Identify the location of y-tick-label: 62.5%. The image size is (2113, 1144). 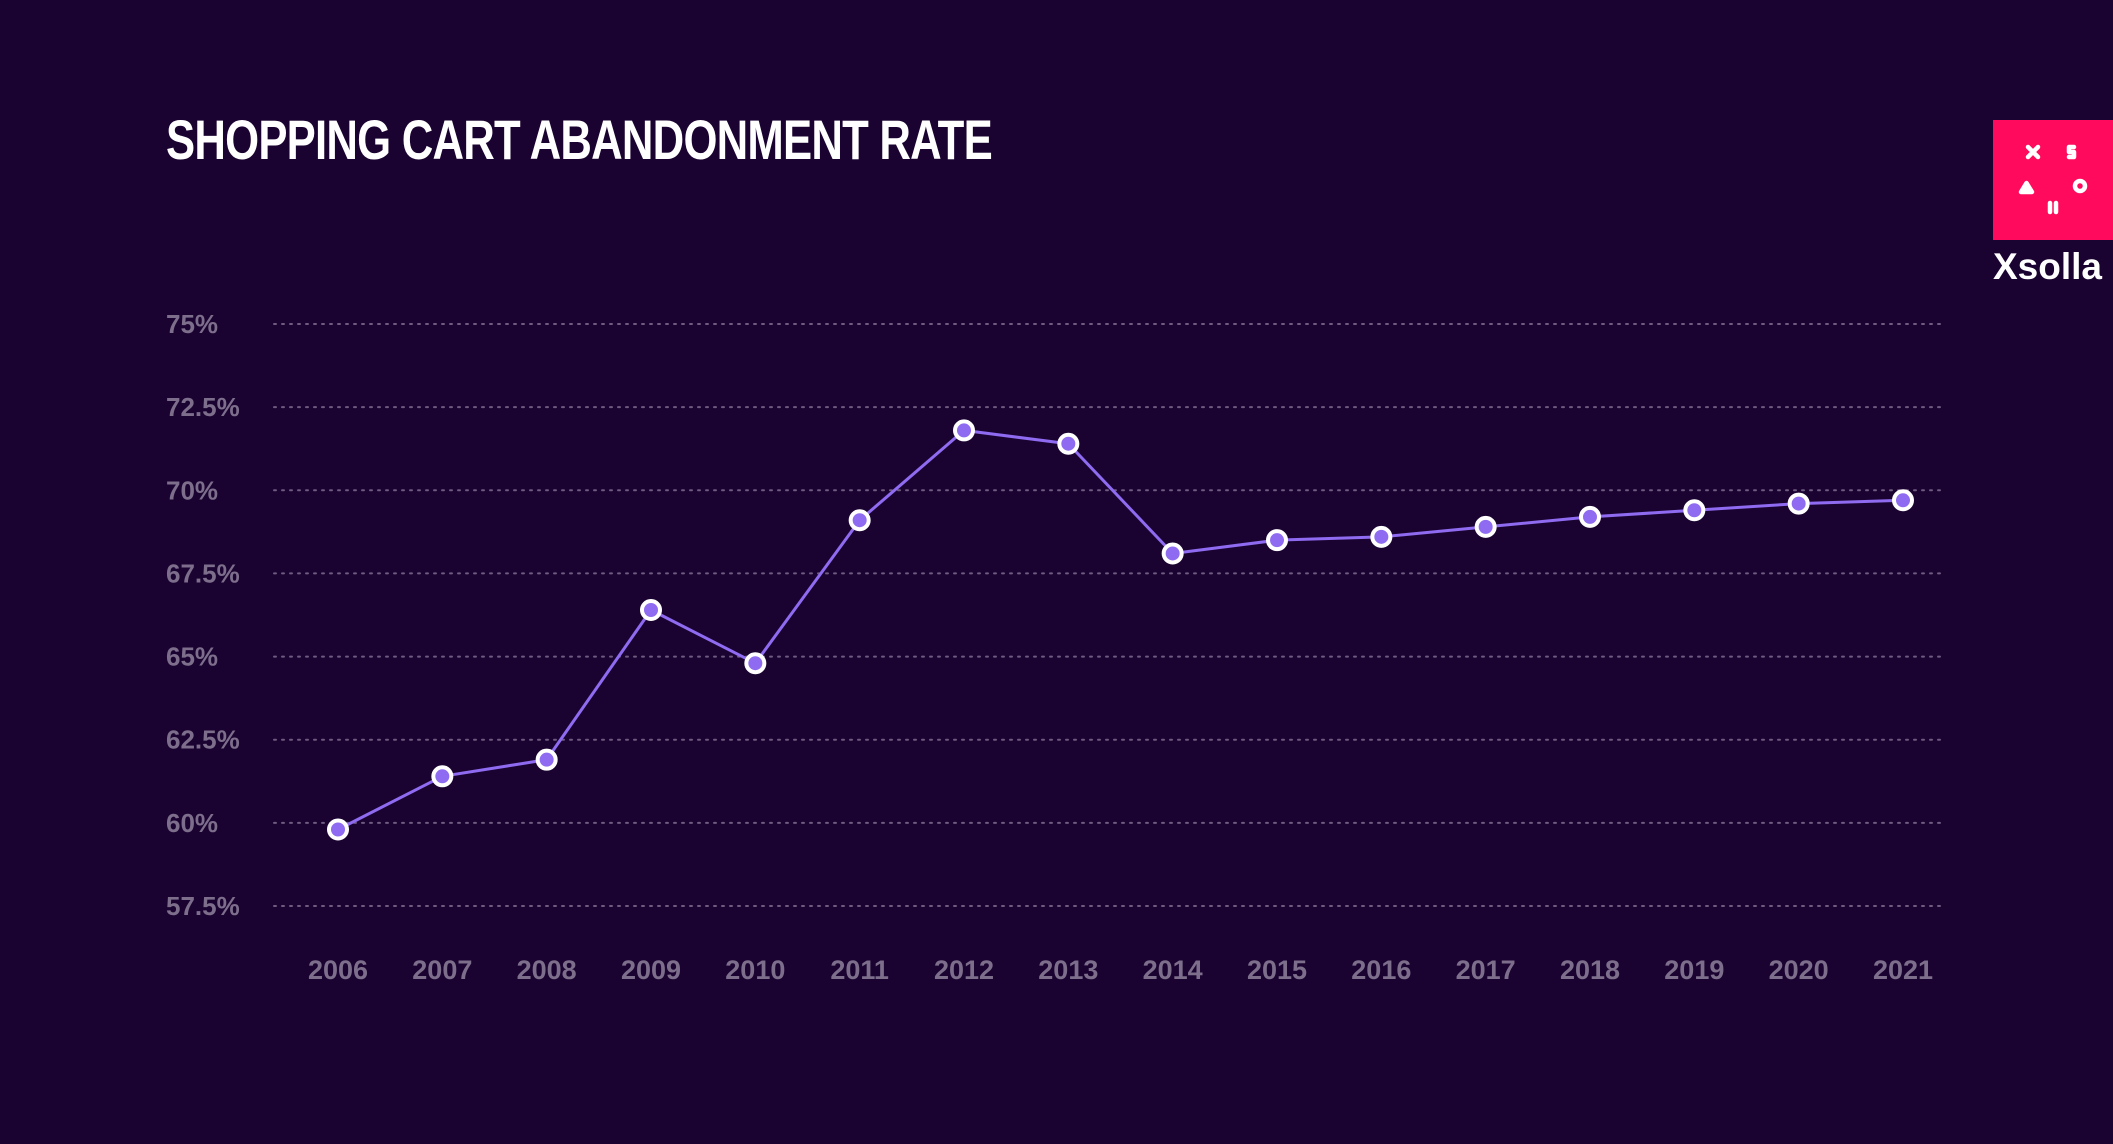
(203, 740).